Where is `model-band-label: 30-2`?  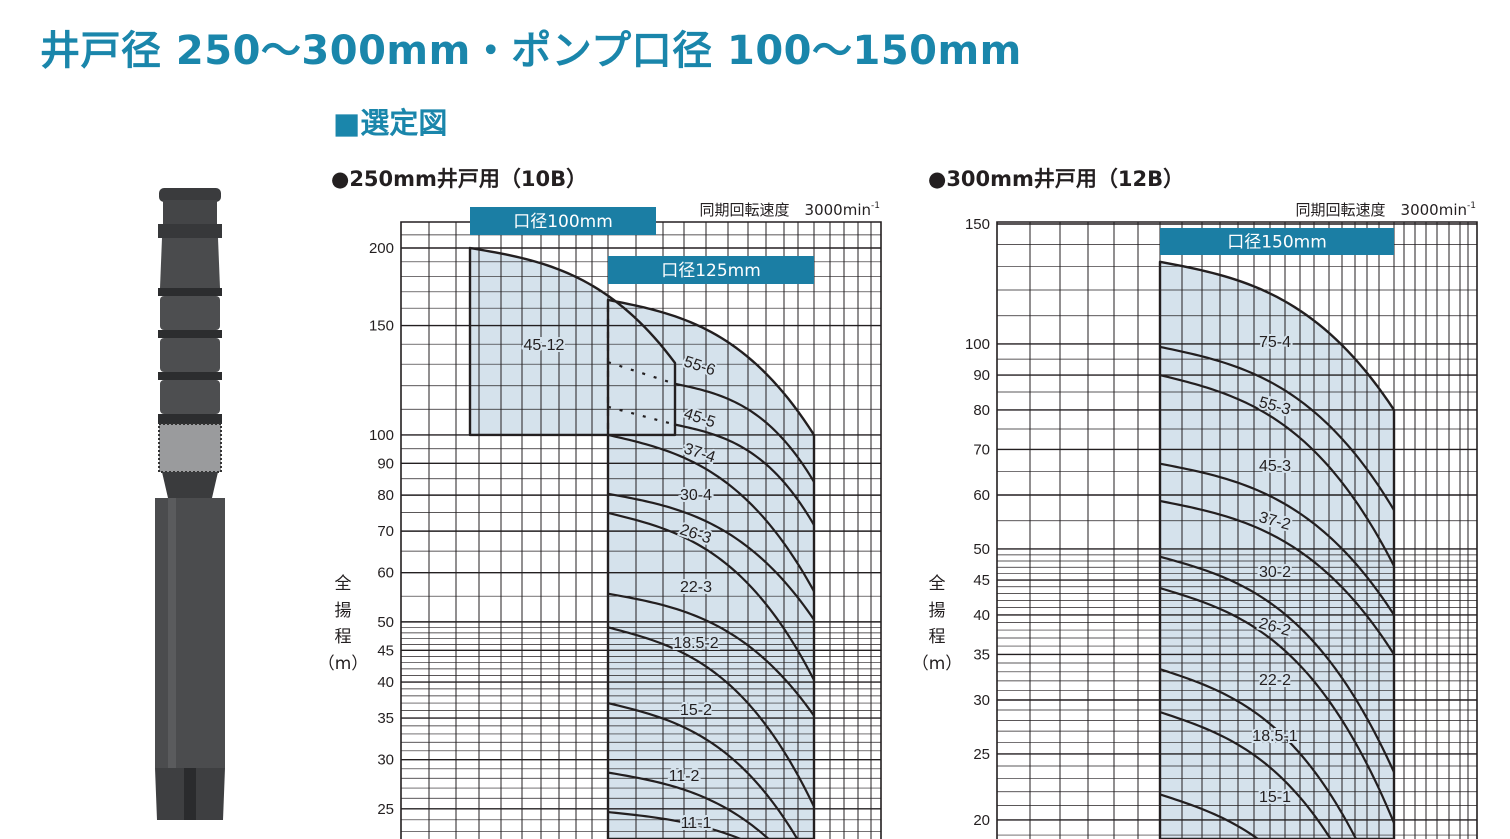 model-band-label: 30-2 is located at coordinates (1275, 572).